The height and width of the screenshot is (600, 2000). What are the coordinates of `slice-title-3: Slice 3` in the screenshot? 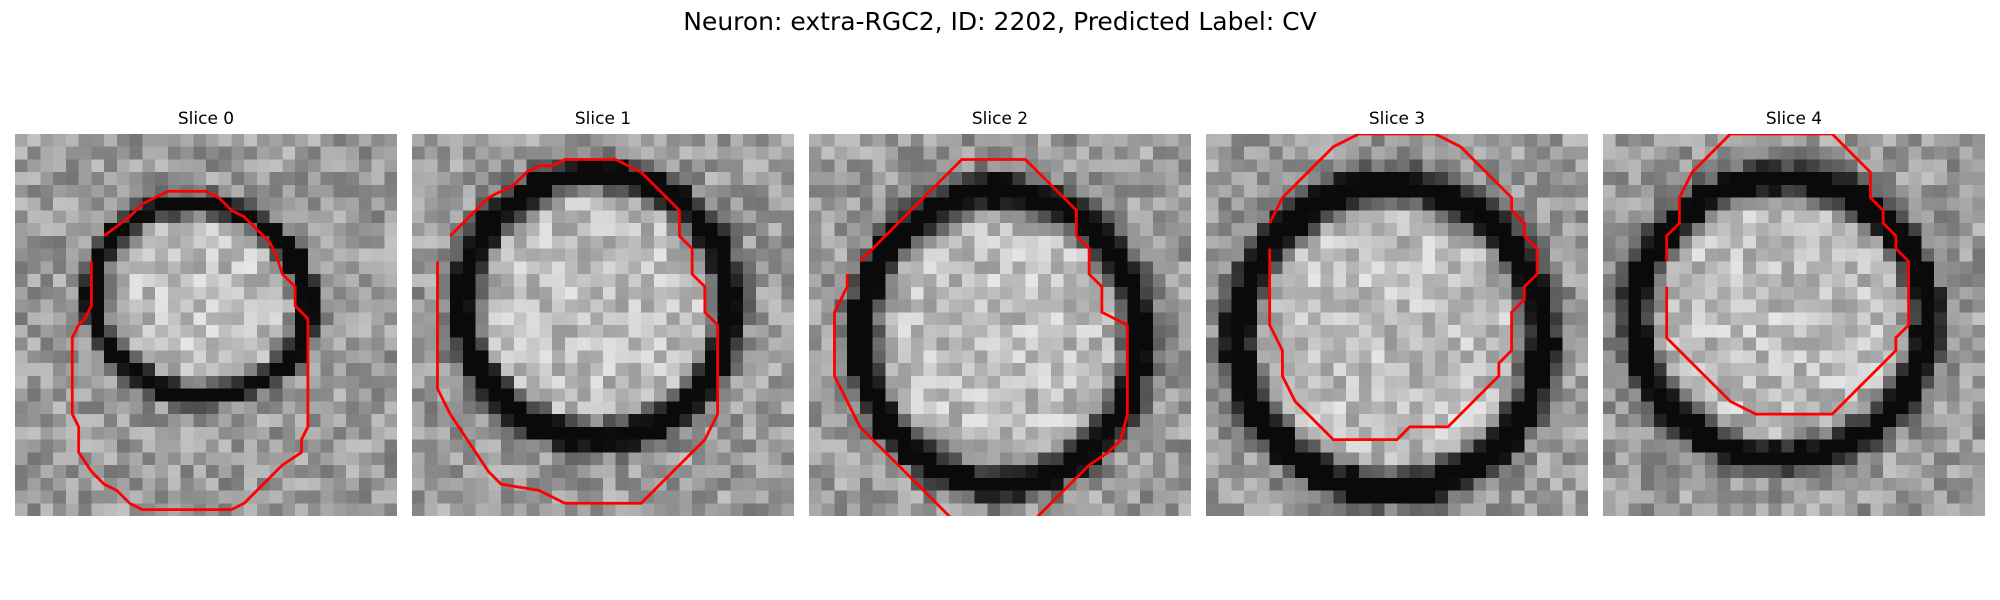 It's located at (1397, 119).